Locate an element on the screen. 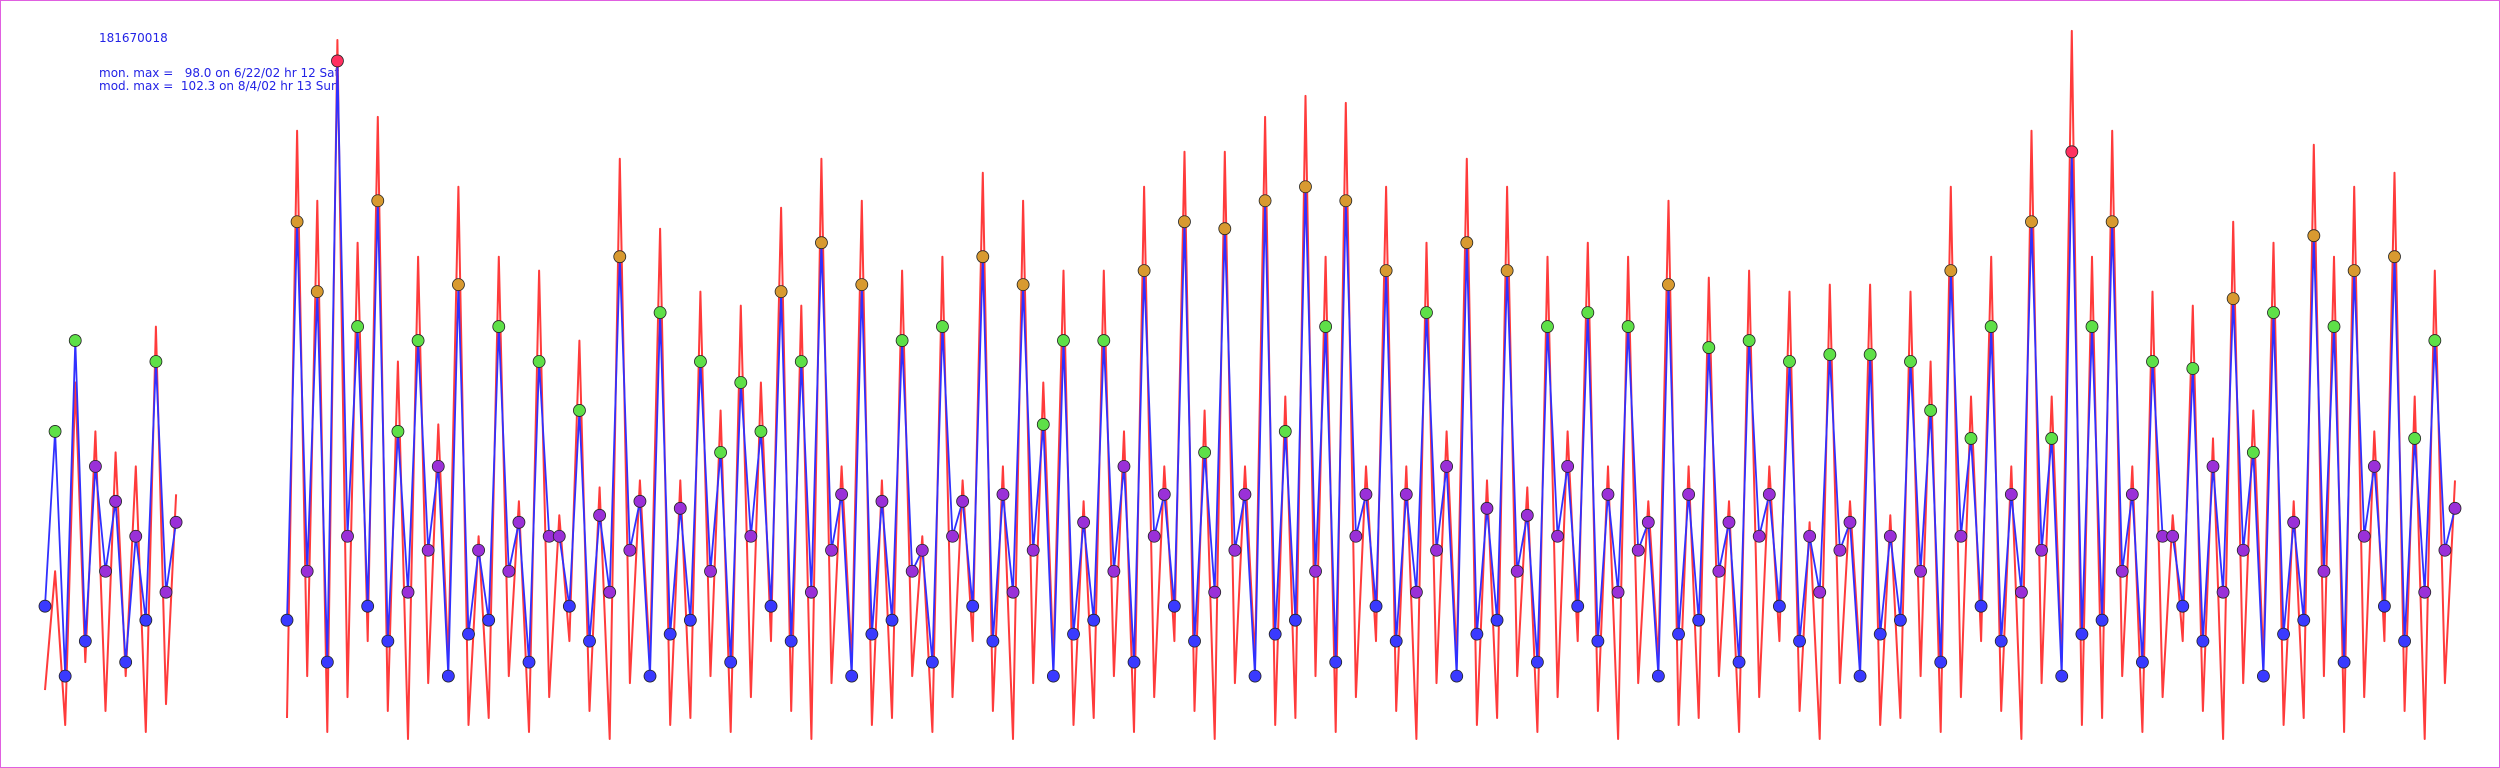 This screenshot has height=768, width=2500. annotation: mon. max = 98.0 on 6/22/02 hr 12 Sat is located at coordinates (219, 73).